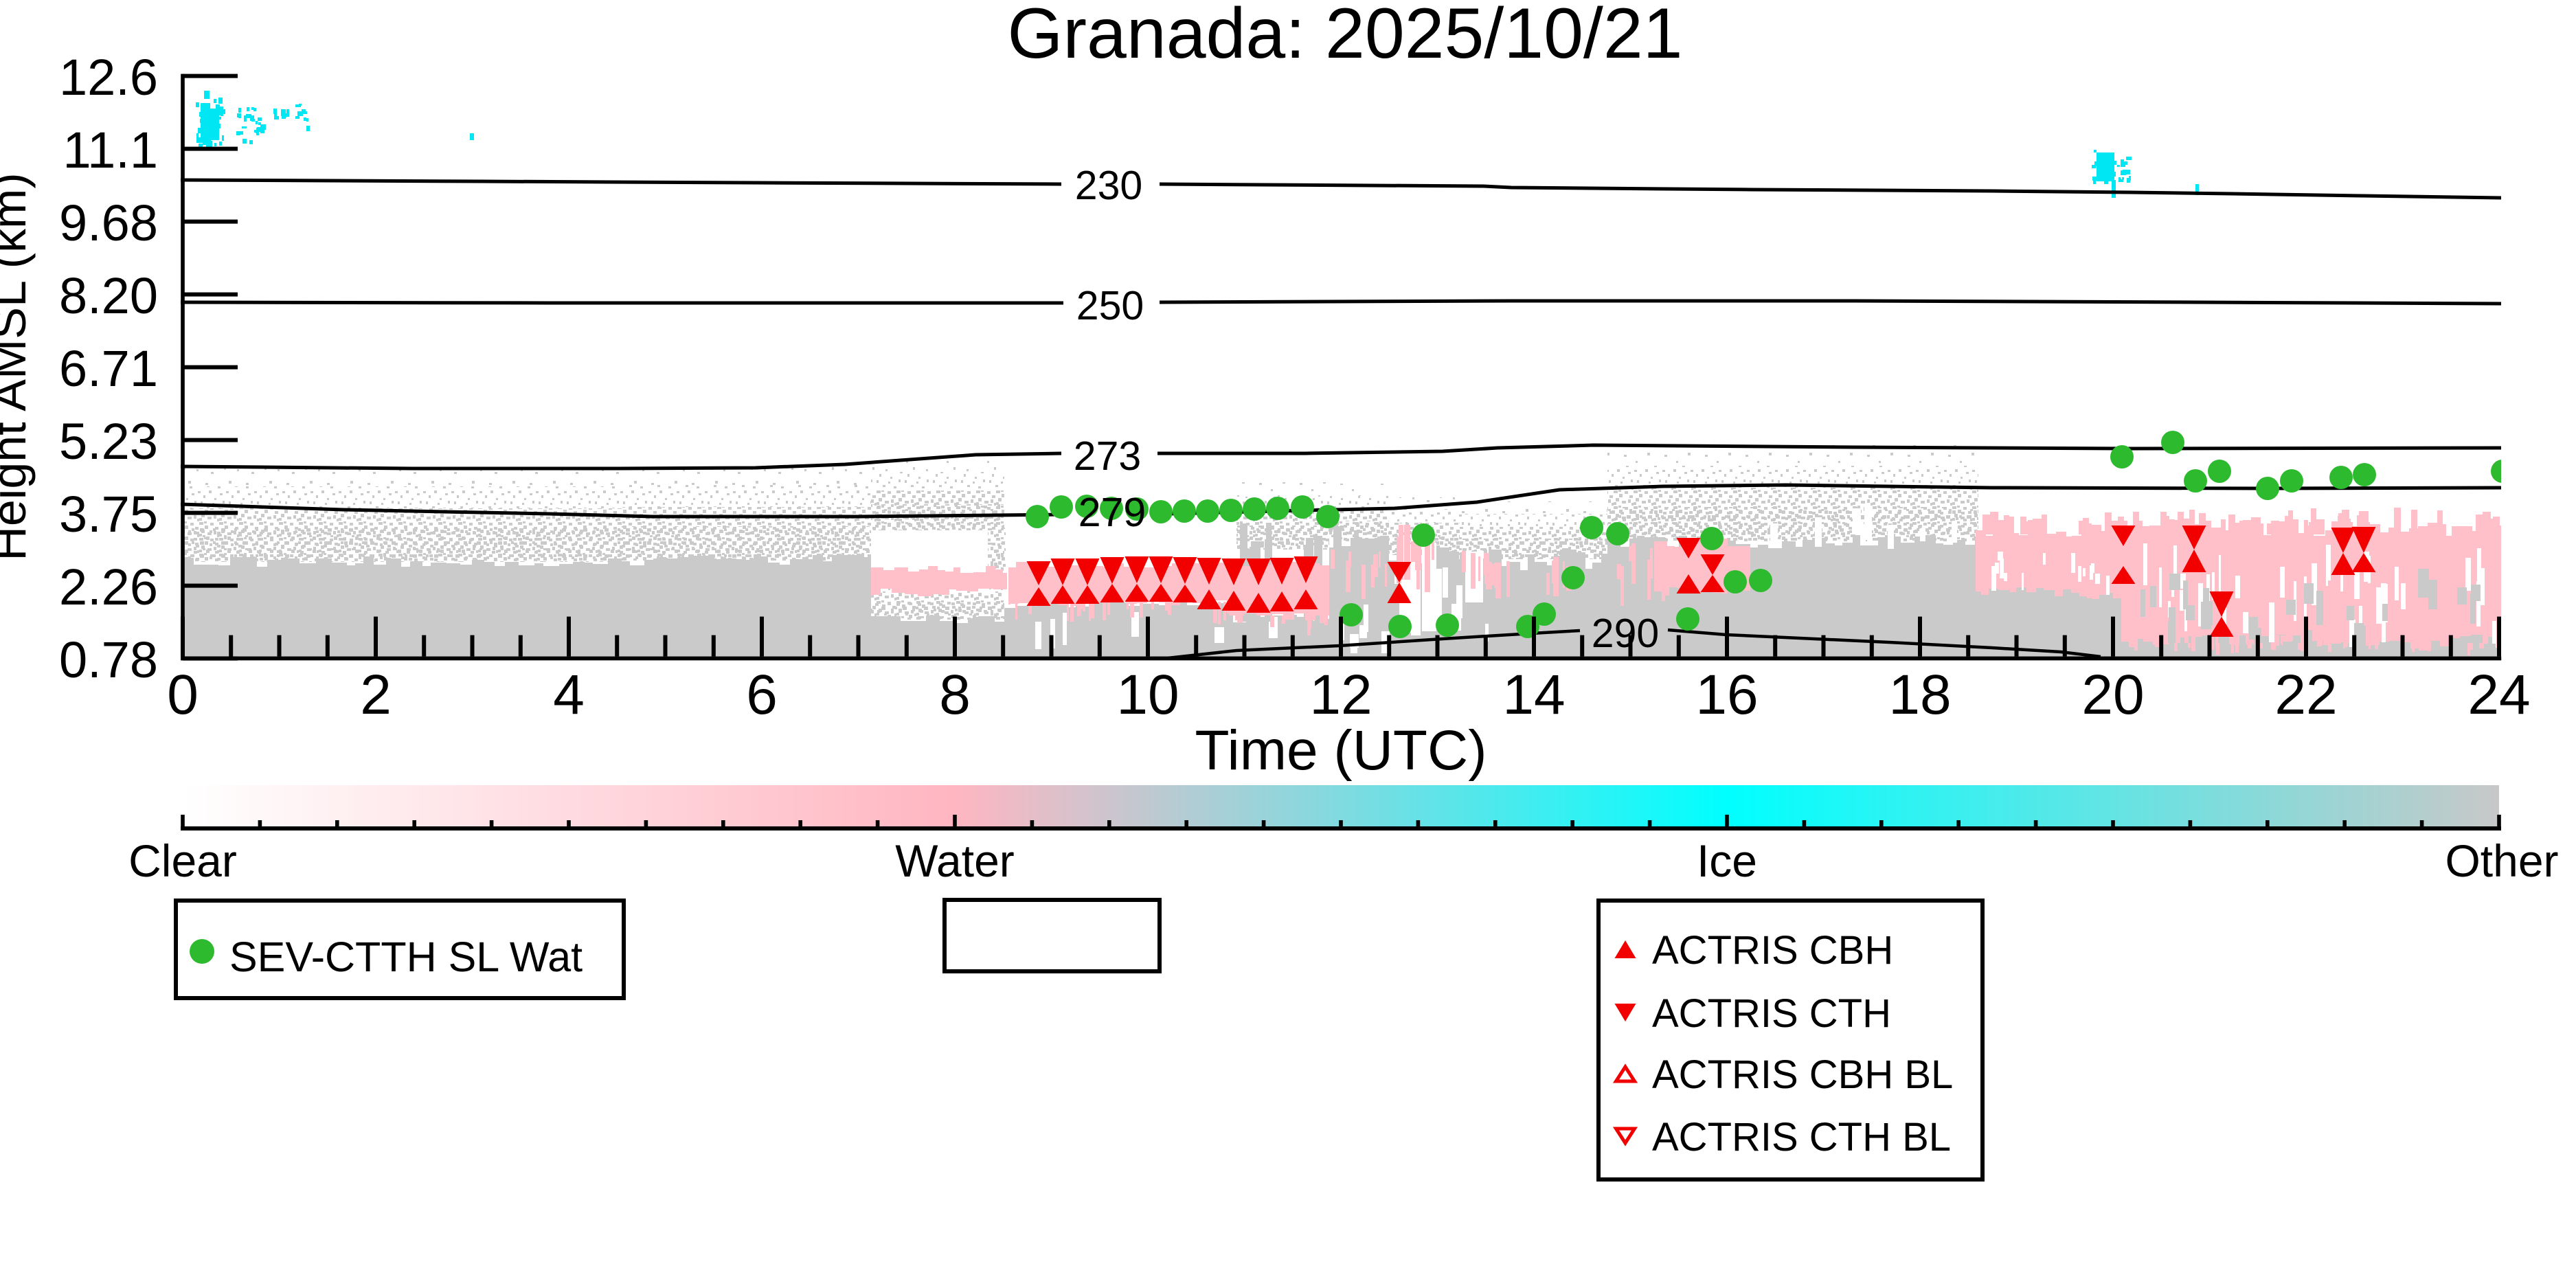 Image resolution: width=2576 pixels, height=1288 pixels. What do you see at coordinates (108, 222) in the screenshot?
I see `svg-text: 9.68` at bounding box center [108, 222].